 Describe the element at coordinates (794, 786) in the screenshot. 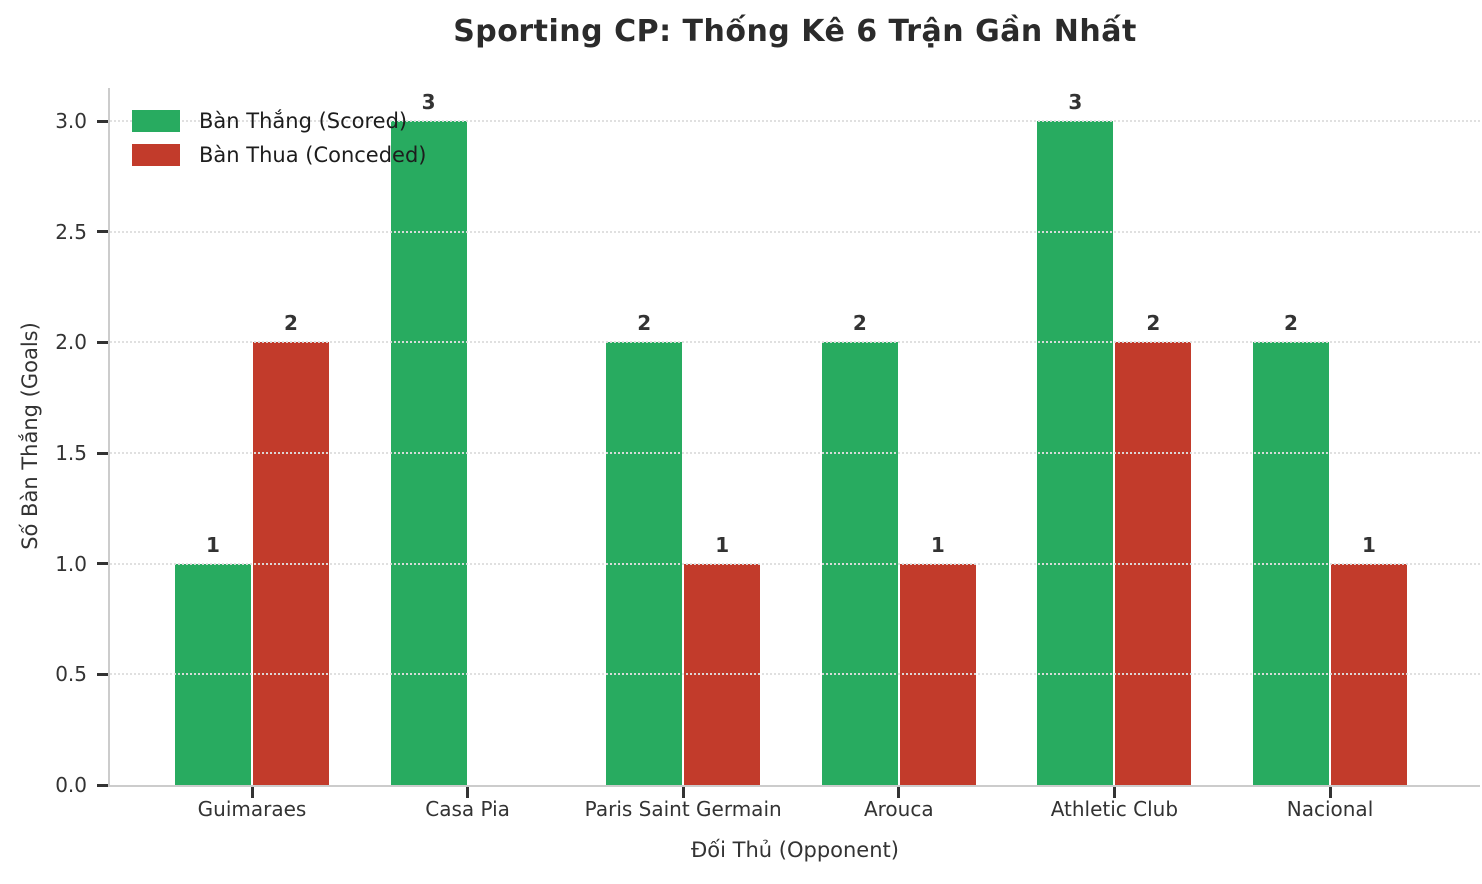

I see `x-axis-spine` at that location.